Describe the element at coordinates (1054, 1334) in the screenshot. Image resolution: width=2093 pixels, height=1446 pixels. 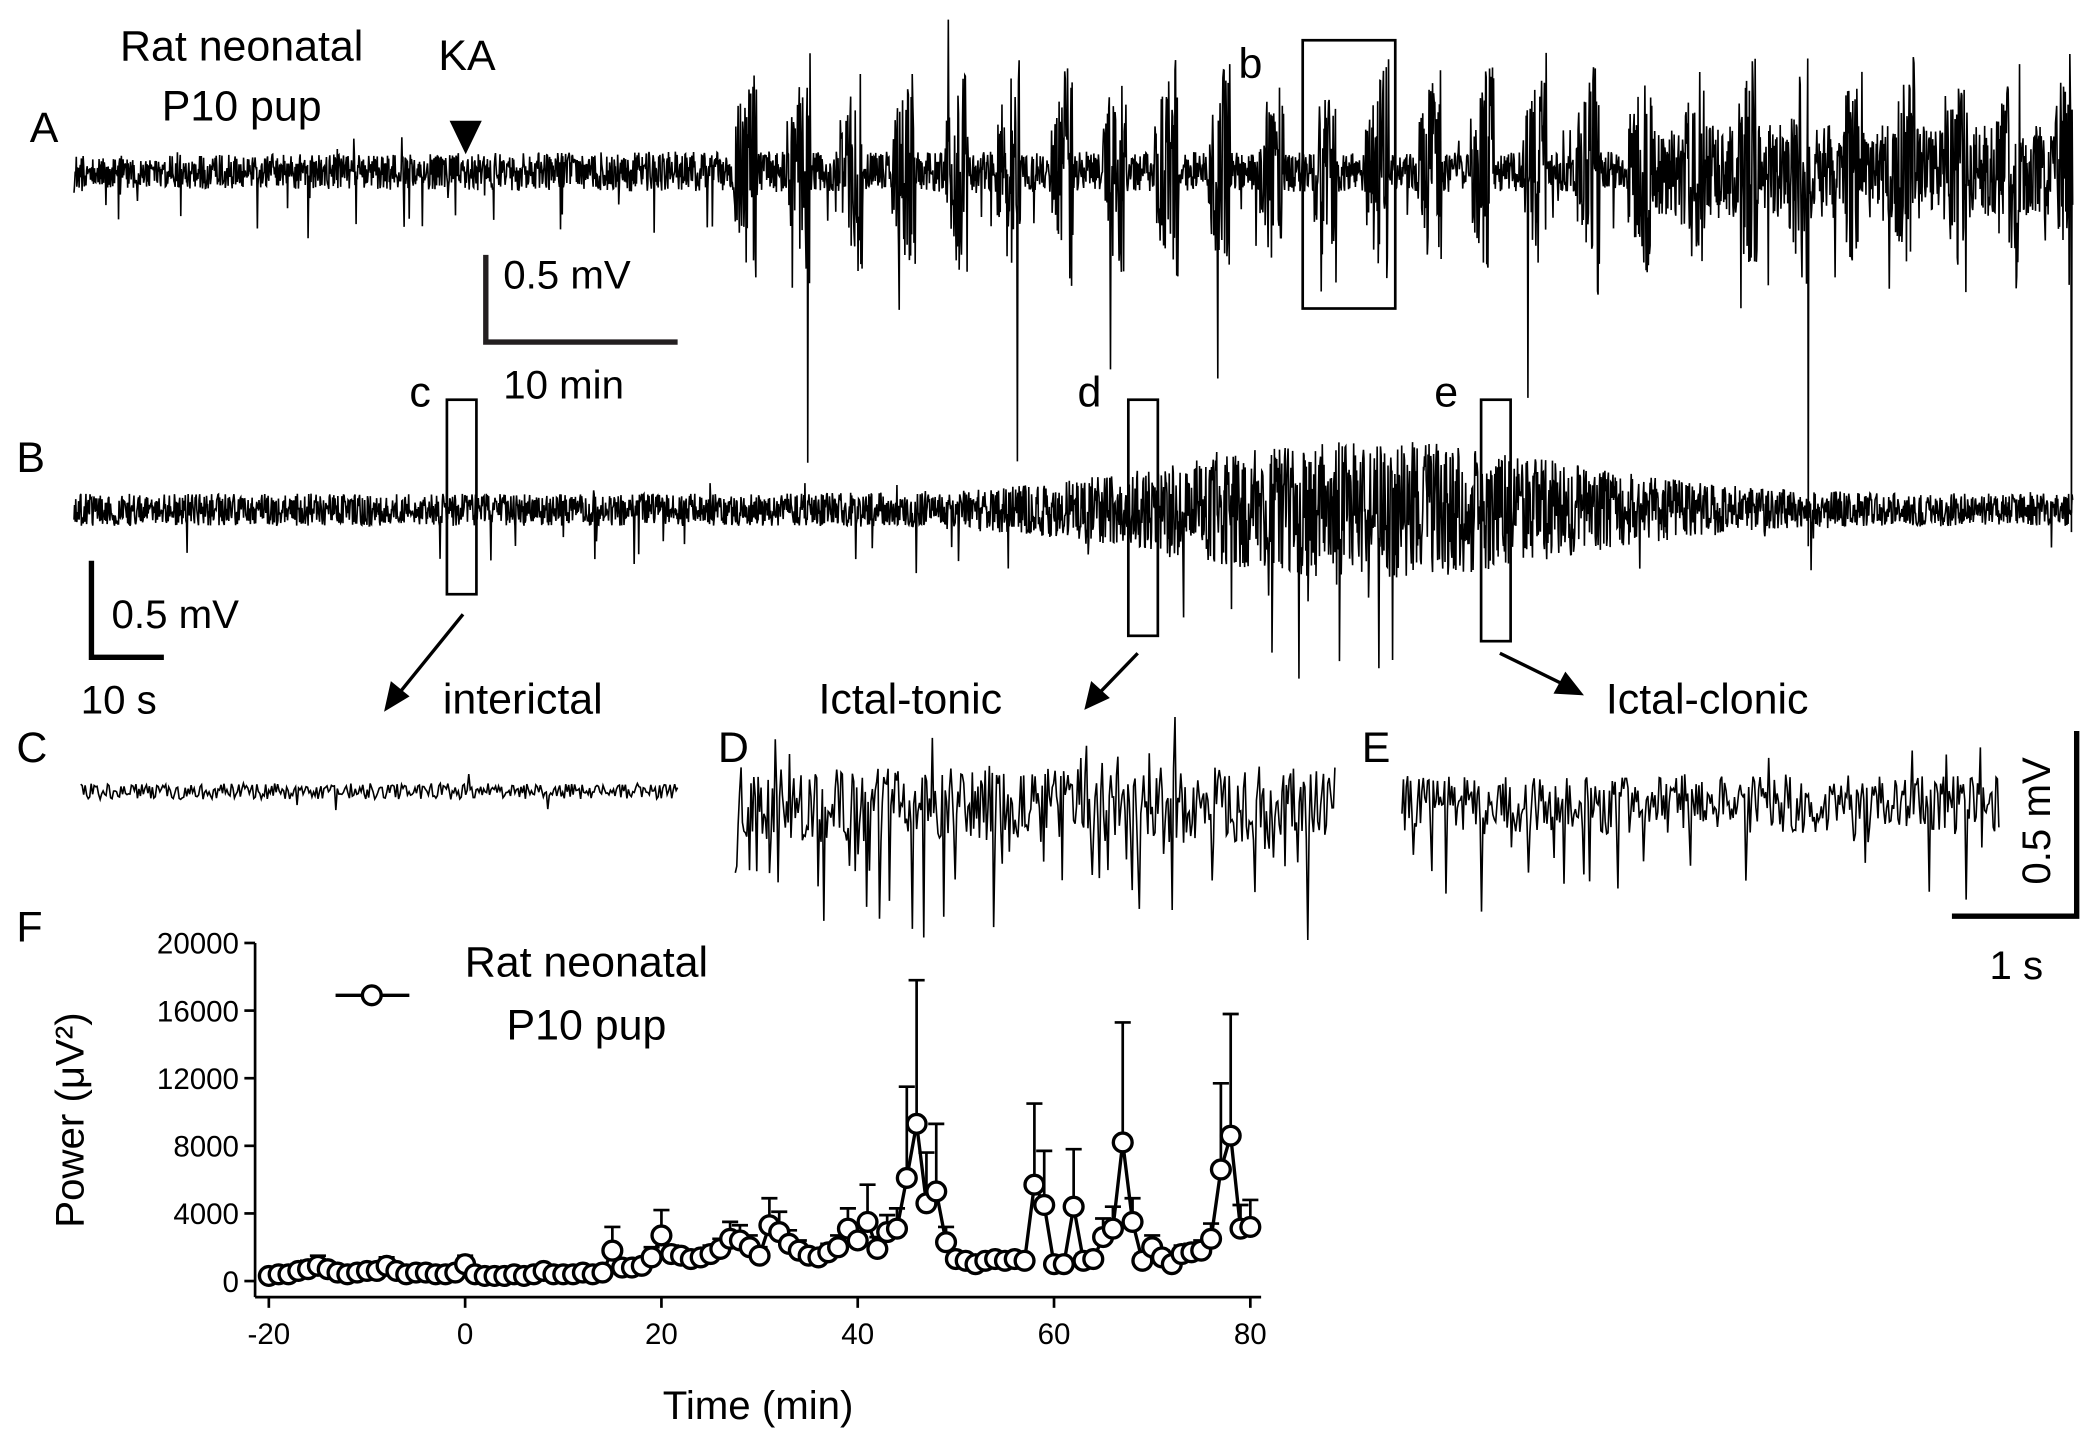
I see `x-tick-label: 60` at that location.